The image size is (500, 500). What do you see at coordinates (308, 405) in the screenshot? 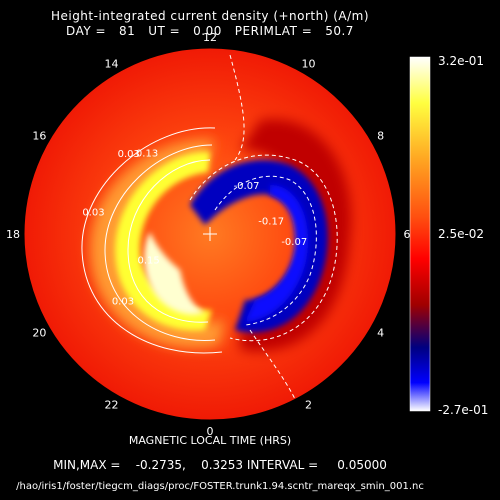
I see `mlt-tick-2: 2` at bounding box center [308, 405].